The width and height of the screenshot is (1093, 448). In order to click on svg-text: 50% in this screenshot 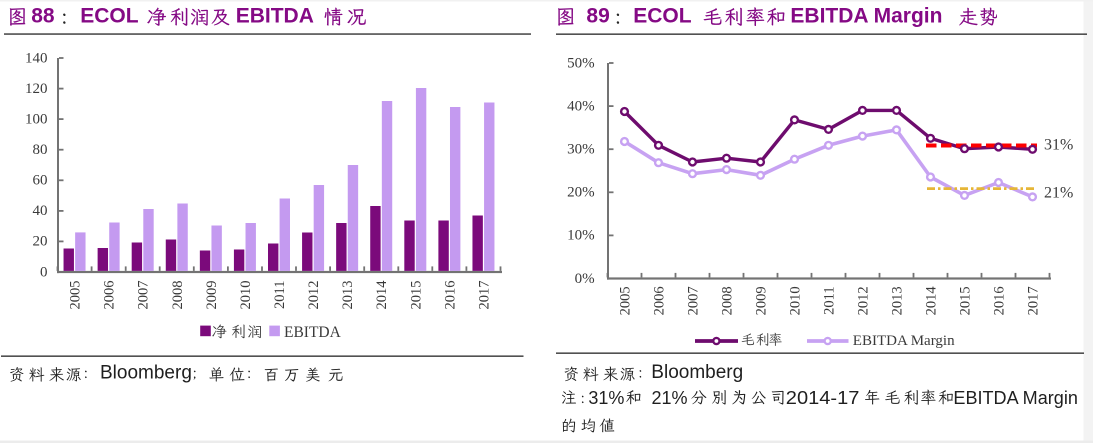, I will do `click(581, 63)`.